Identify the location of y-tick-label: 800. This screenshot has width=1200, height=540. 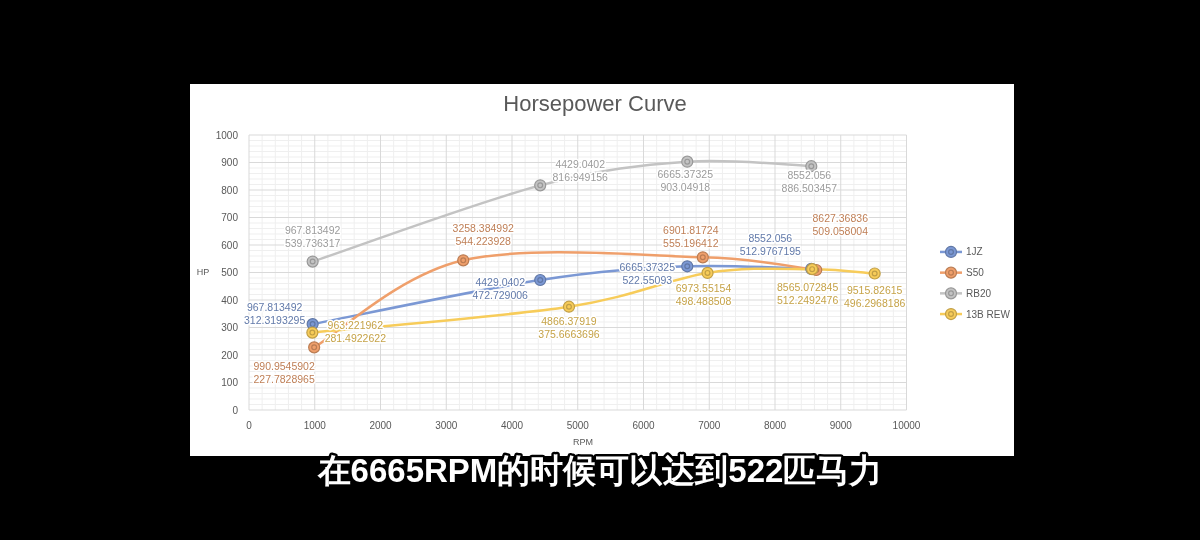
(229, 190).